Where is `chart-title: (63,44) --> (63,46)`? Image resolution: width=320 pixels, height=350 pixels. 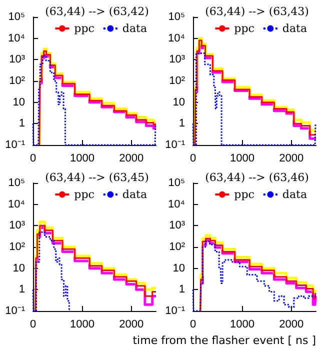
chart-title: (63,44) --> (63,46) is located at coordinates (257, 177).